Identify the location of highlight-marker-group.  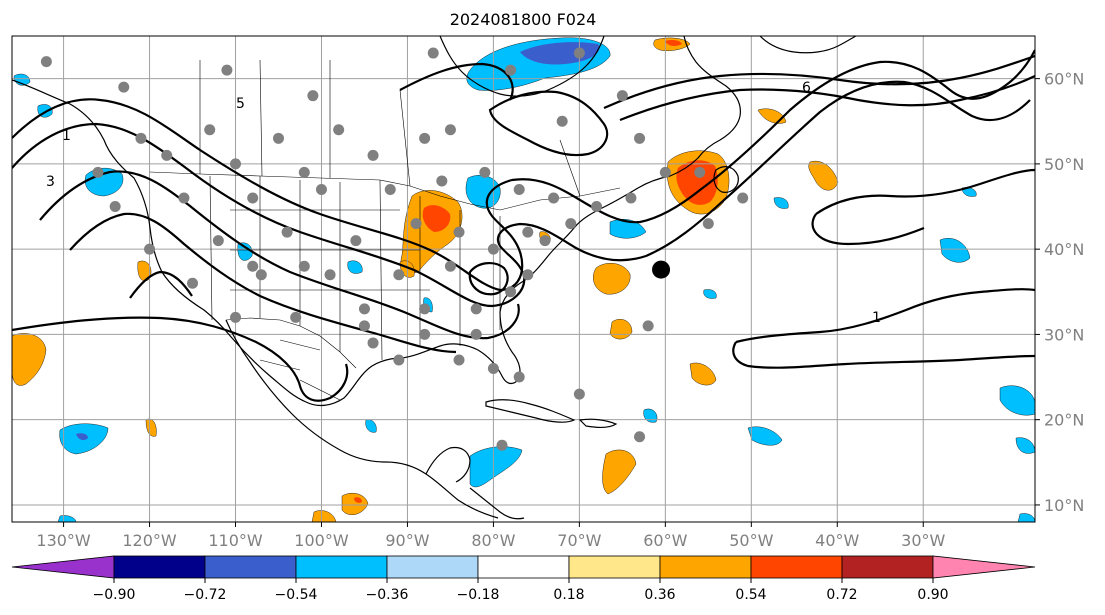
(661, 269).